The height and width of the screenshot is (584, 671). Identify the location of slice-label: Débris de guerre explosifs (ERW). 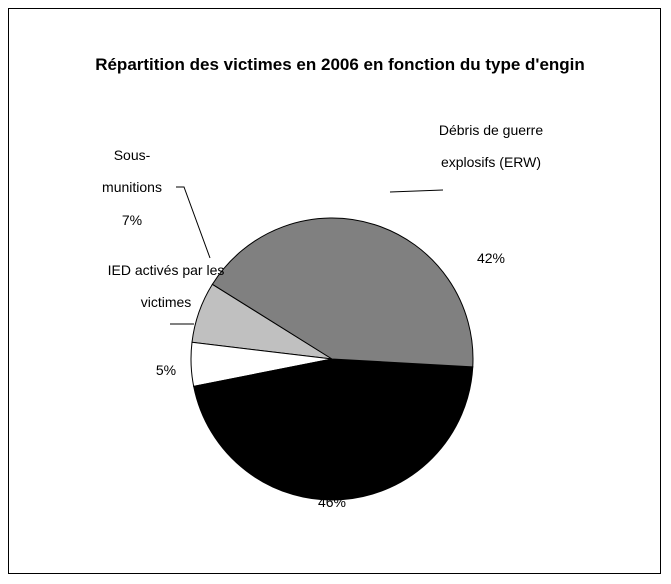
(491, 146).